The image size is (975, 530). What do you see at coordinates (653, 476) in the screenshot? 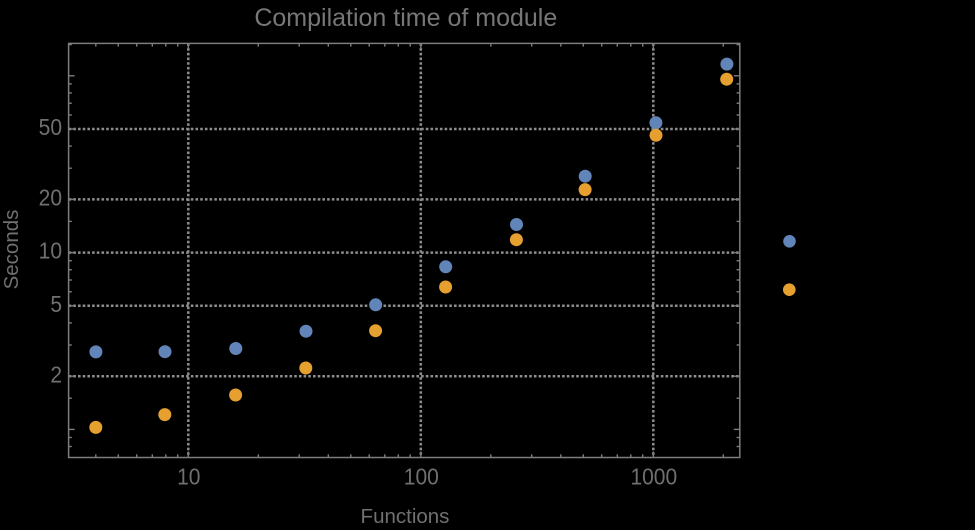
I see `svg-text: 1000` at bounding box center [653, 476].